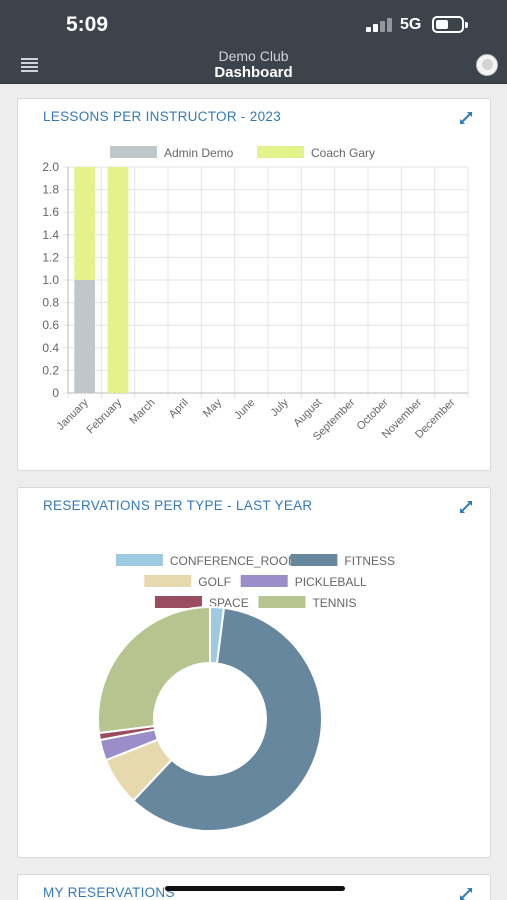 This screenshot has width=507, height=900. Describe the element at coordinates (50, 167) in the screenshot. I see `y-tick-label: 2.0` at that location.